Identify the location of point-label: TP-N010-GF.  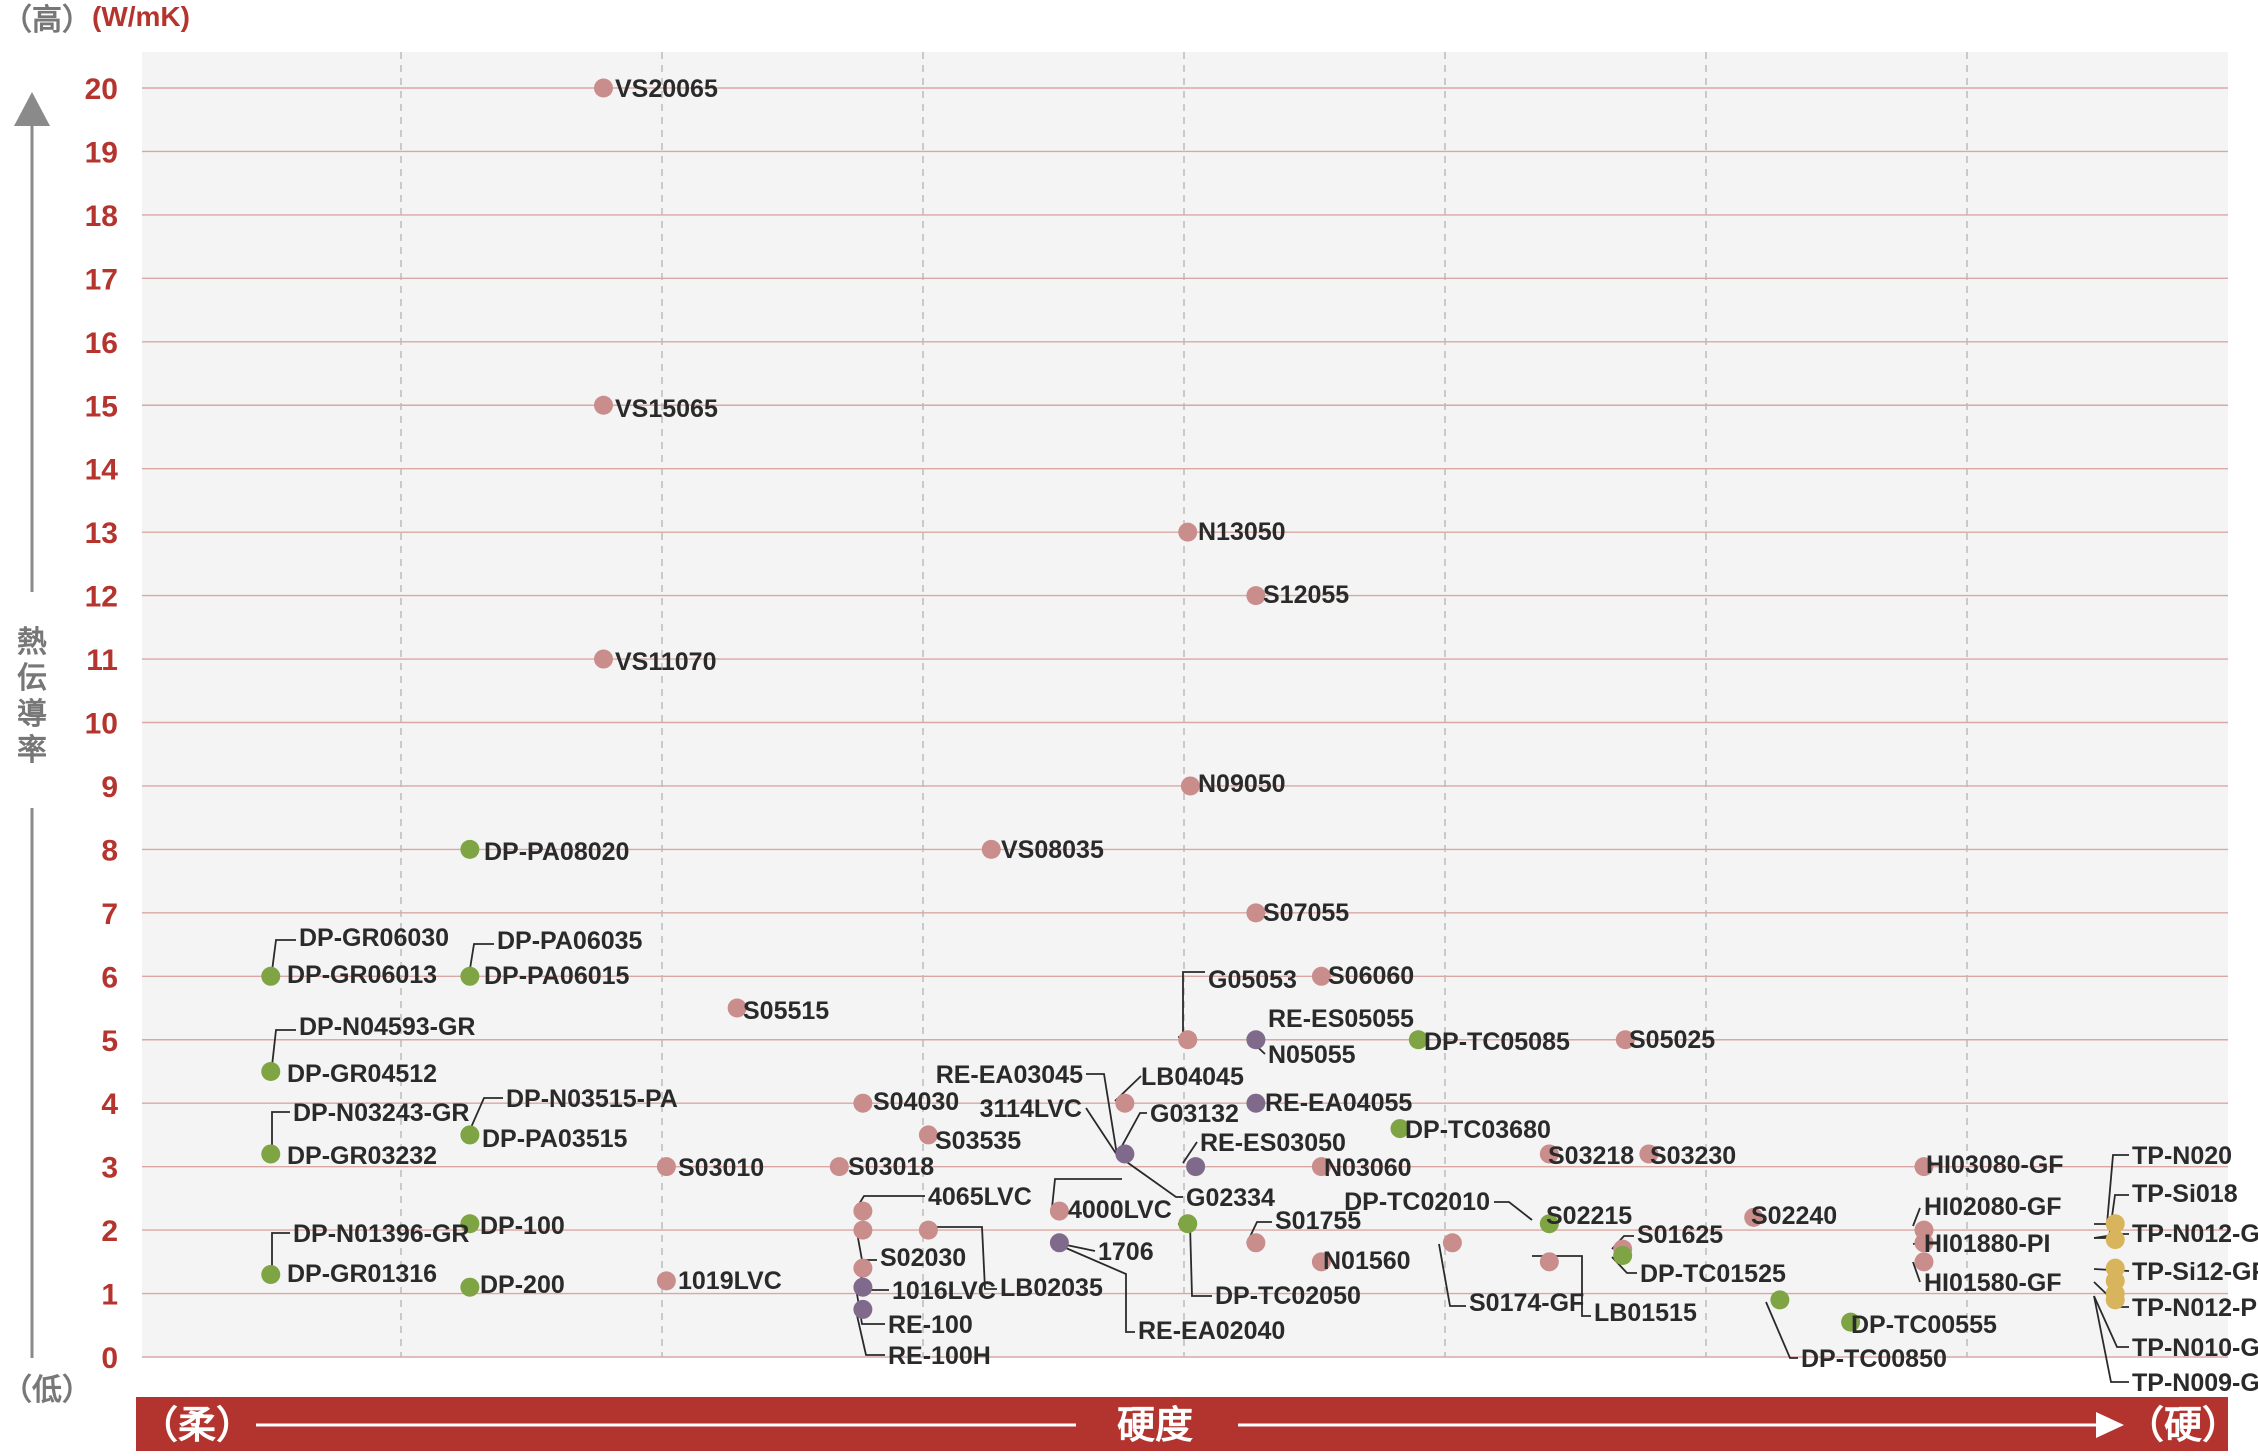
(2195, 1348).